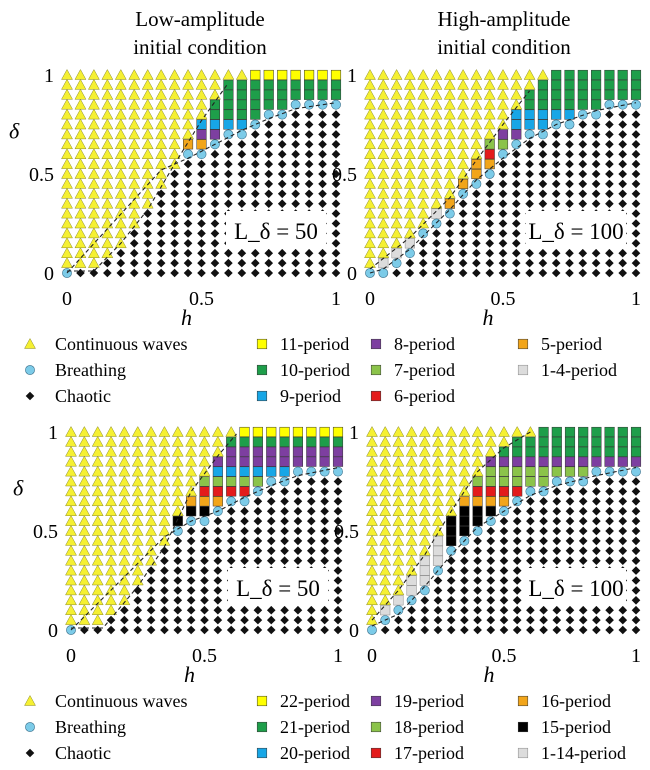 This screenshot has height=770, width=650. What do you see at coordinates (523, 344) in the screenshot?
I see `legend-square-icon` at bounding box center [523, 344].